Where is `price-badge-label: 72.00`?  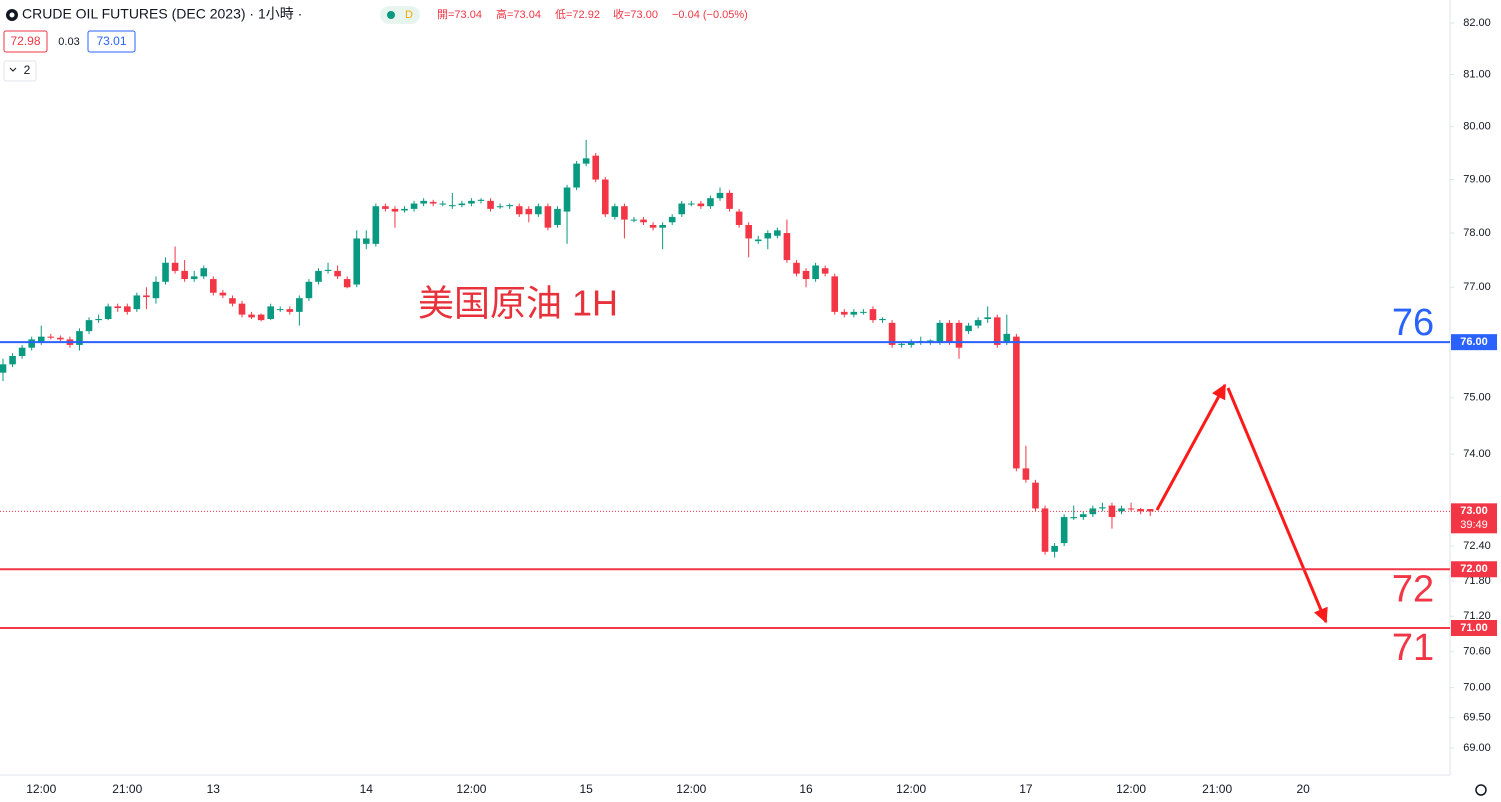 price-badge-label: 72.00 is located at coordinates (1474, 569).